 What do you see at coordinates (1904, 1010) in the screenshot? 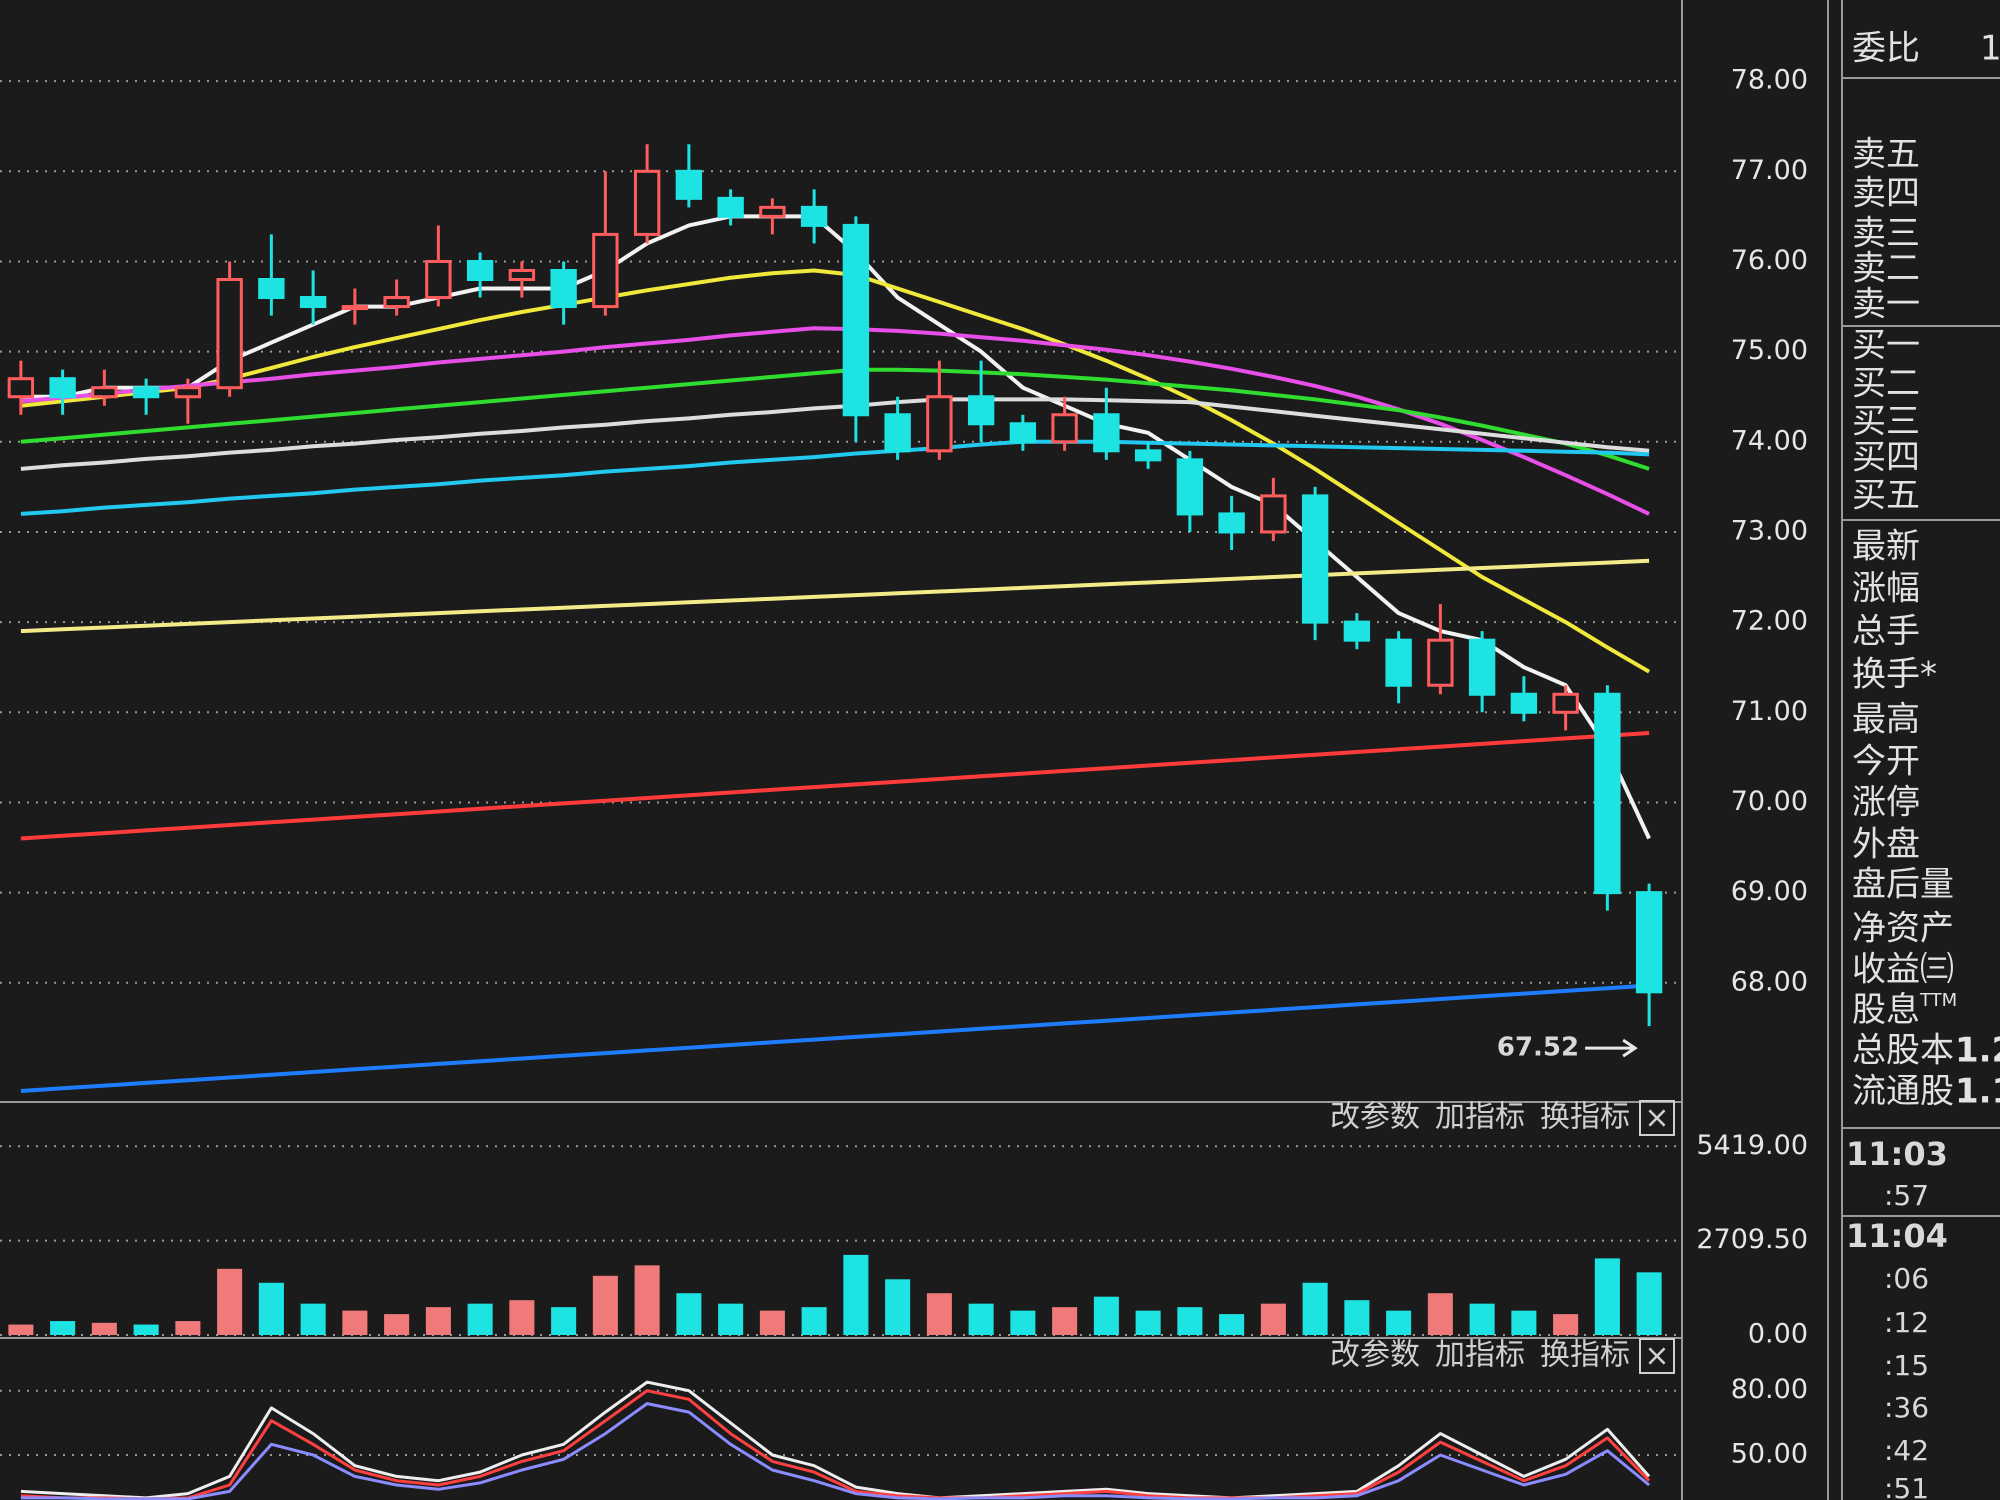
I see `dividend-label: 股息TTM` at bounding box center [1904, 1010].